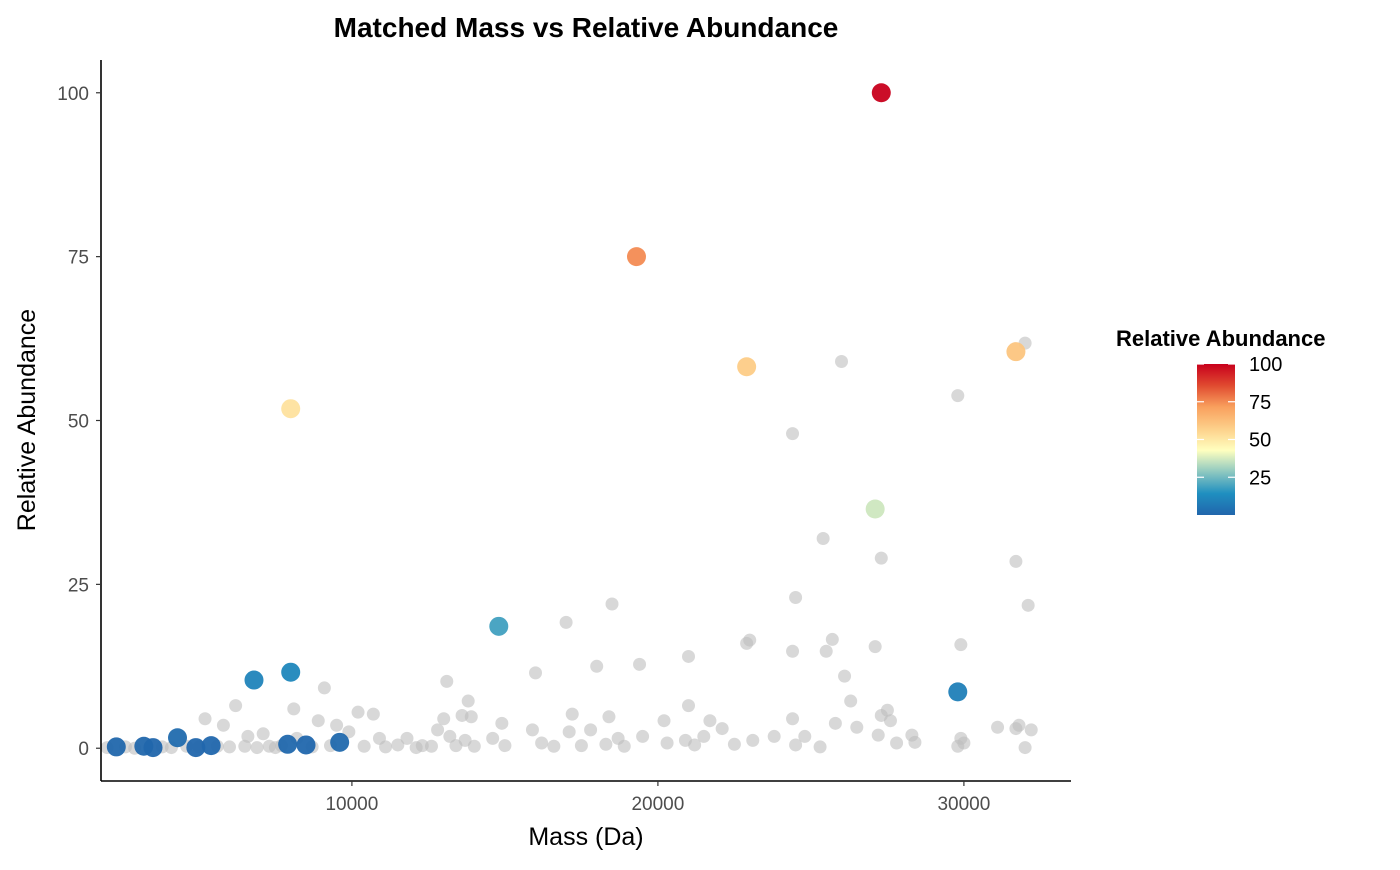  What do you see at coordinates (1220, 338) in the screenshot?
I see `legend-title: Relative Abundance` at bounding box center [1220, 338].